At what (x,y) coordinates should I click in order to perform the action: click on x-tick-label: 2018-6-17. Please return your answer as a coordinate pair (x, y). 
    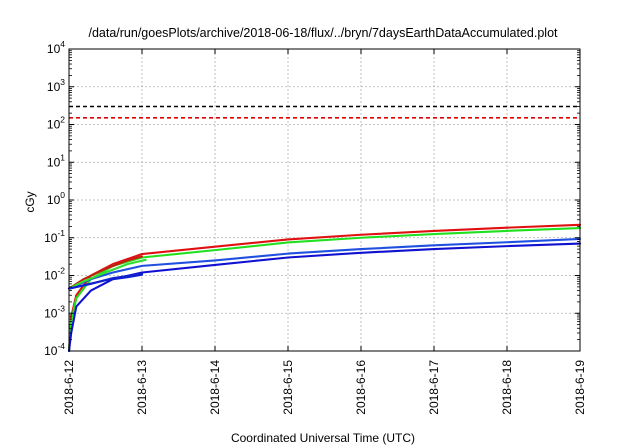
    Looking at the image, I should click on (434, 387).